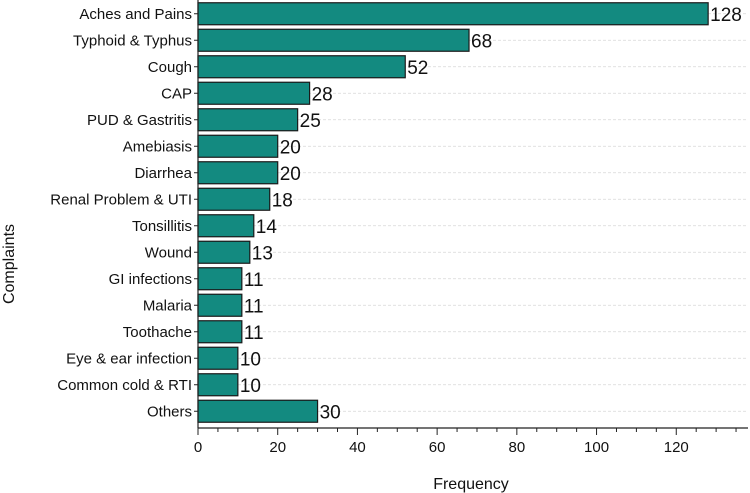 This screenshot has height=493, width=750. What do you see at coordinates (121, 199) in the screenshot?
I see `category-label-7: Renal Problem & UTI` at bounding box center [121, 199].